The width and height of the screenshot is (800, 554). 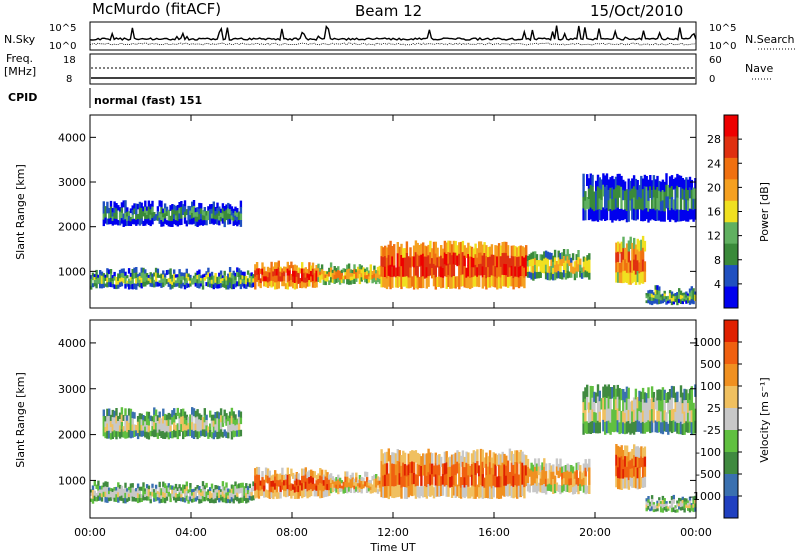 I want to click on x-tick-label: 12:00, so click(x=393, y=532).